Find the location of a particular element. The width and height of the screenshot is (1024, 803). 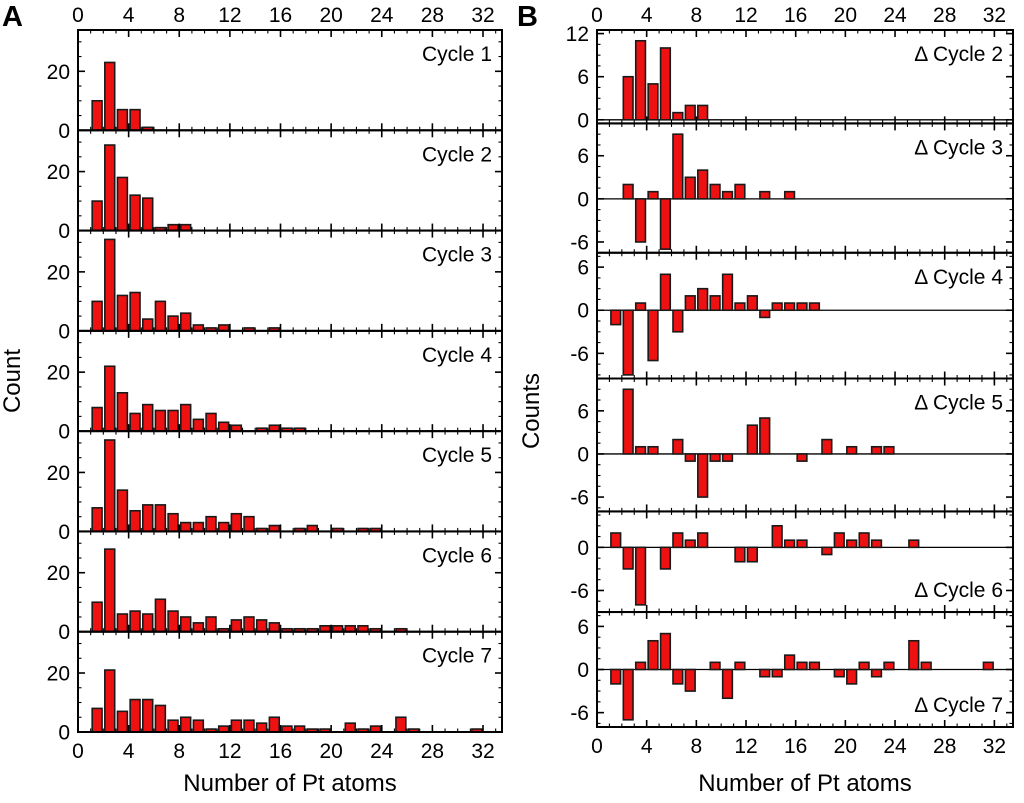

x-tick-label-bottom: 32 is located at coordinates (994, 746).